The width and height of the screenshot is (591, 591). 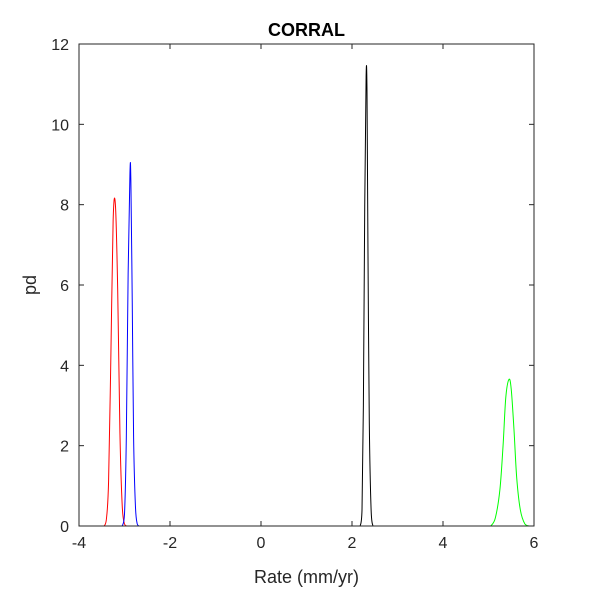 What do you see at coordinates (534, 543) in the screenshot?
I see `x-tick-label: 6` at bounding box center [534, 543].